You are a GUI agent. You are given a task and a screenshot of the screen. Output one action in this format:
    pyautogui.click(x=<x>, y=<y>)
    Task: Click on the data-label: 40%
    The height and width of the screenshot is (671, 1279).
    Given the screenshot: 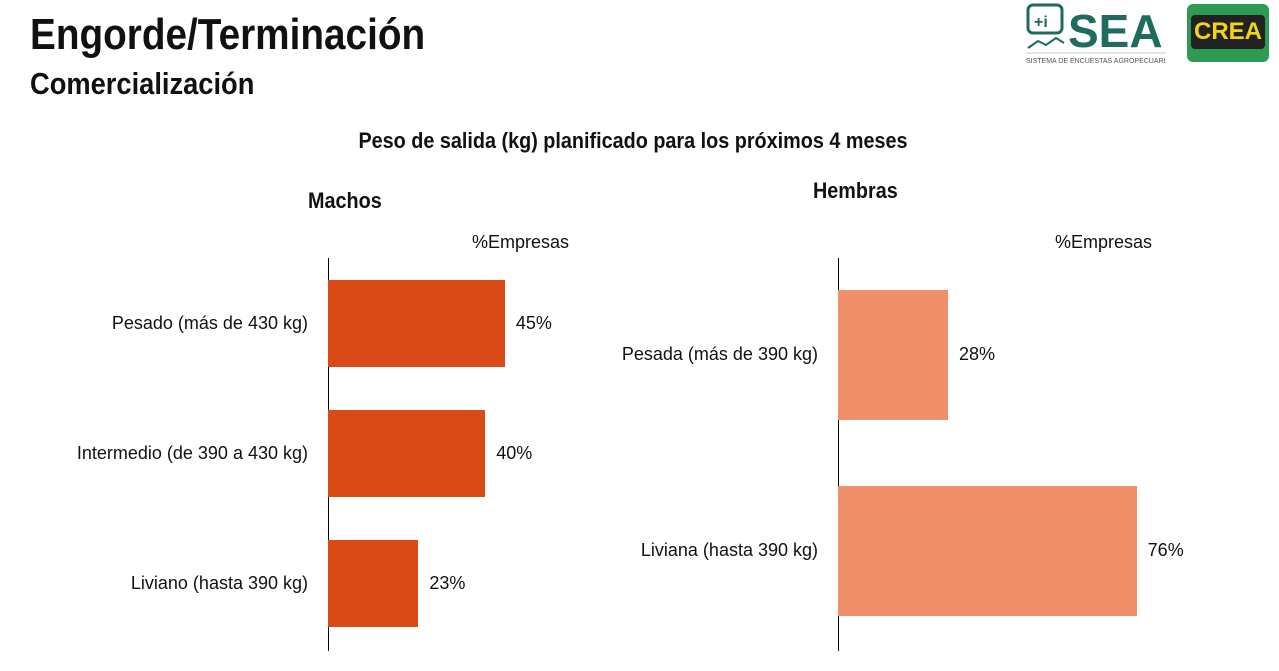 What is the action you would take?
    pyautogui.click(x=514, y=452)
    